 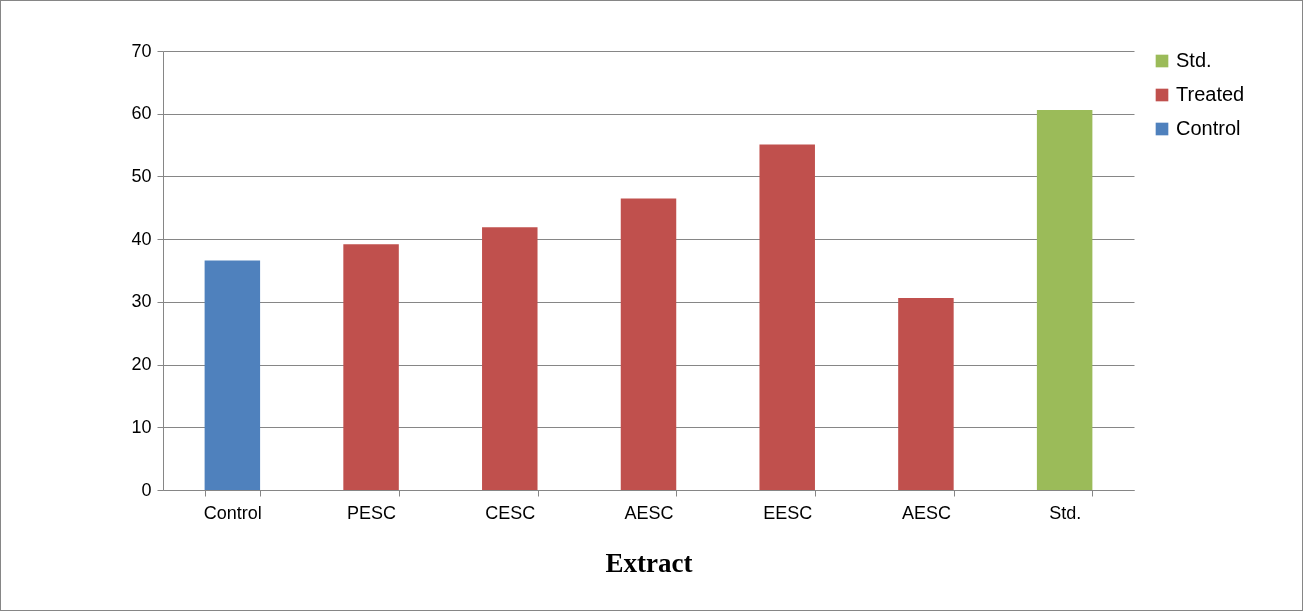 I want to click on x-tick-label: EESC, so click(x=788, y=512).